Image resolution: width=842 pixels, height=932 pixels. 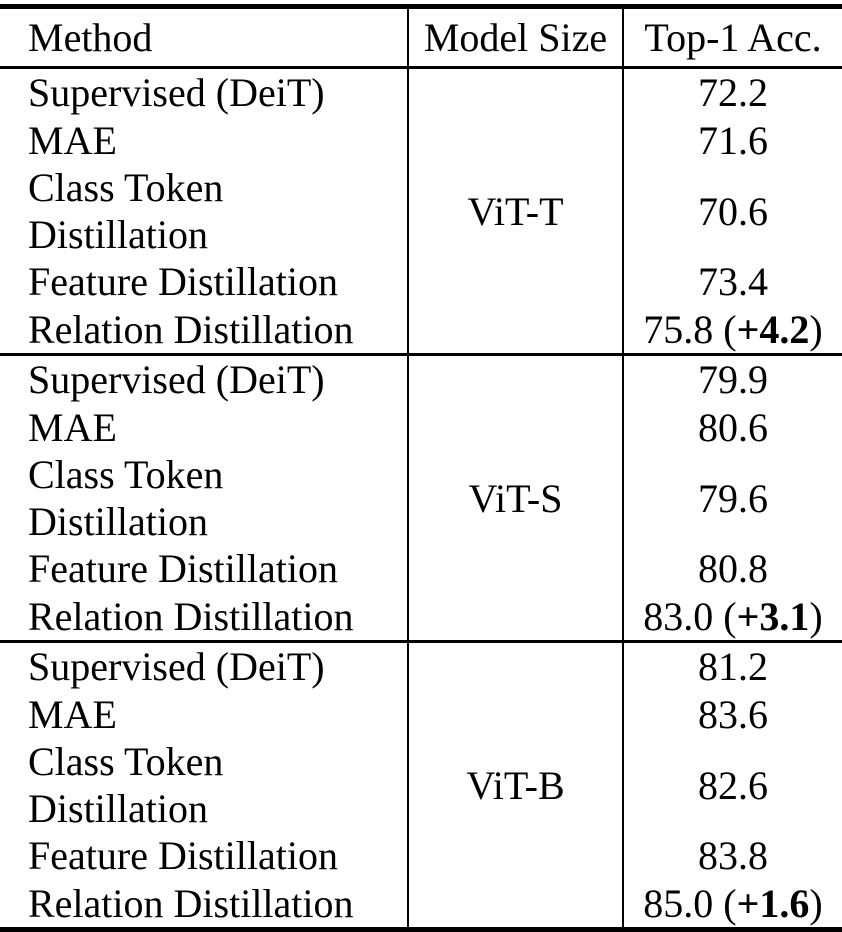 I want to click on acc-cell: 83.8, so click(x=732, y=856).